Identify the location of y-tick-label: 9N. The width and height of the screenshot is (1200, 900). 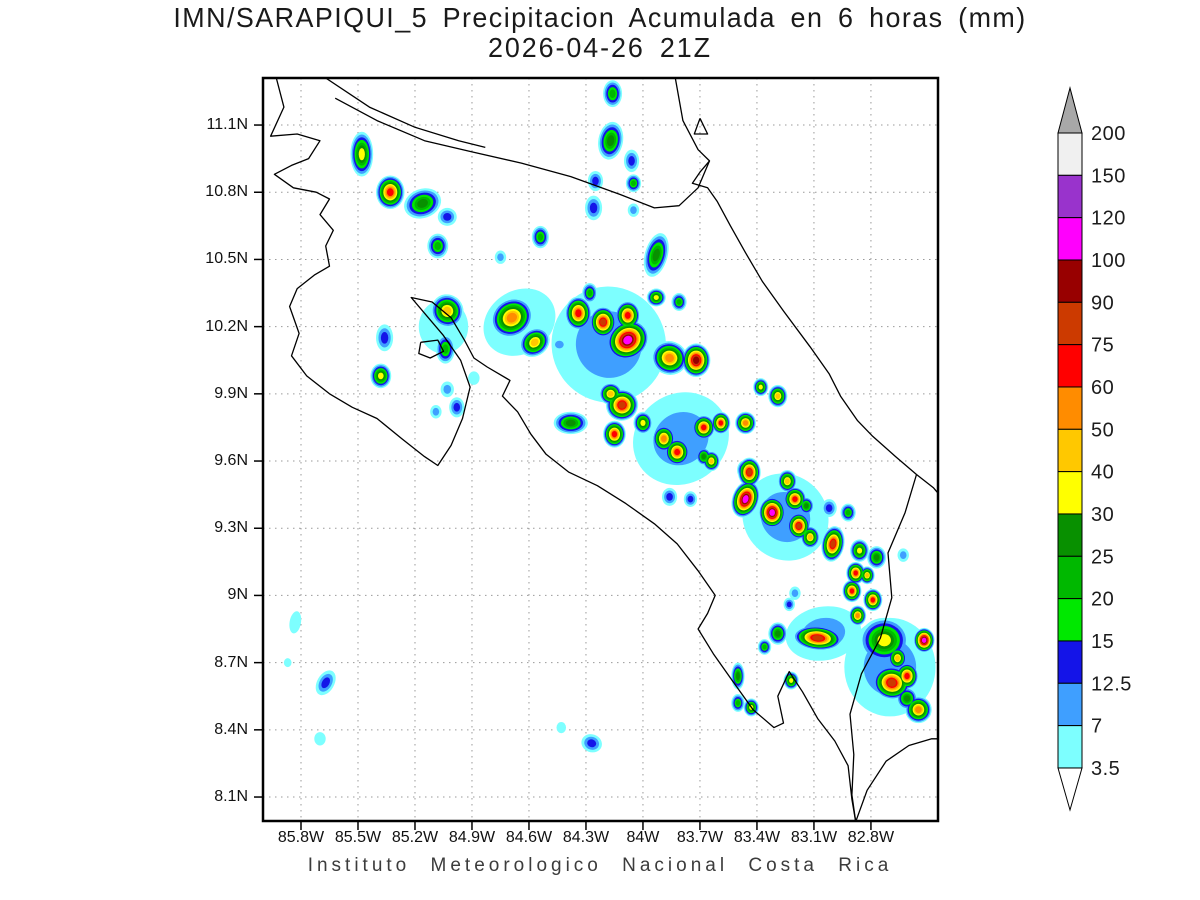
(237, 595).